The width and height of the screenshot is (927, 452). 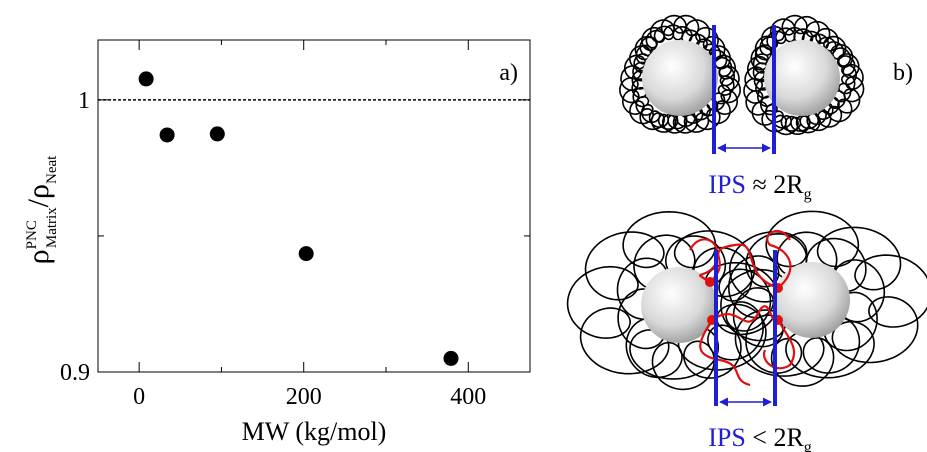 What do you see at coordinates (52, 169) in the screenshot?
I see `y-label-part: Neat` at bounding box center [52, 169].